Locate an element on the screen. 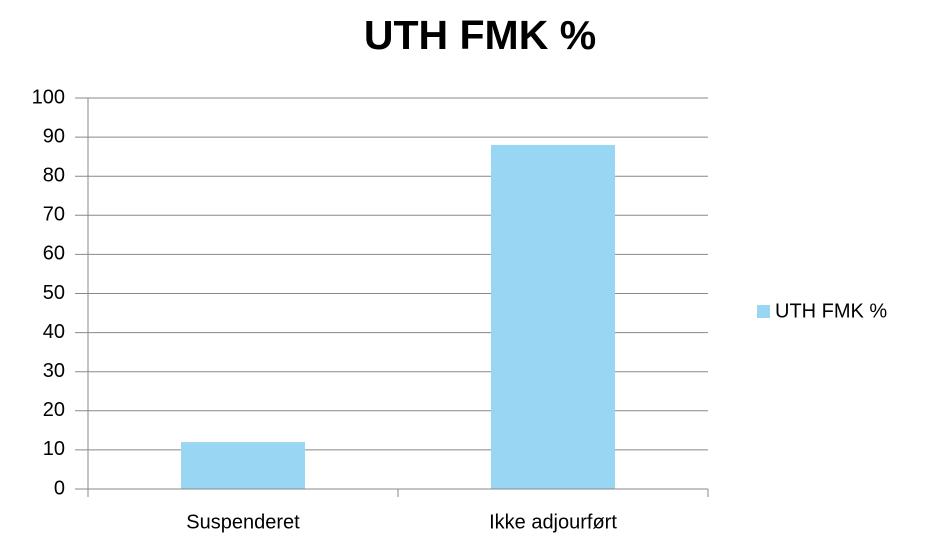 This screenshot has width=933, height=538. y-tick-label: 90 is located at coordinates (54, 136).